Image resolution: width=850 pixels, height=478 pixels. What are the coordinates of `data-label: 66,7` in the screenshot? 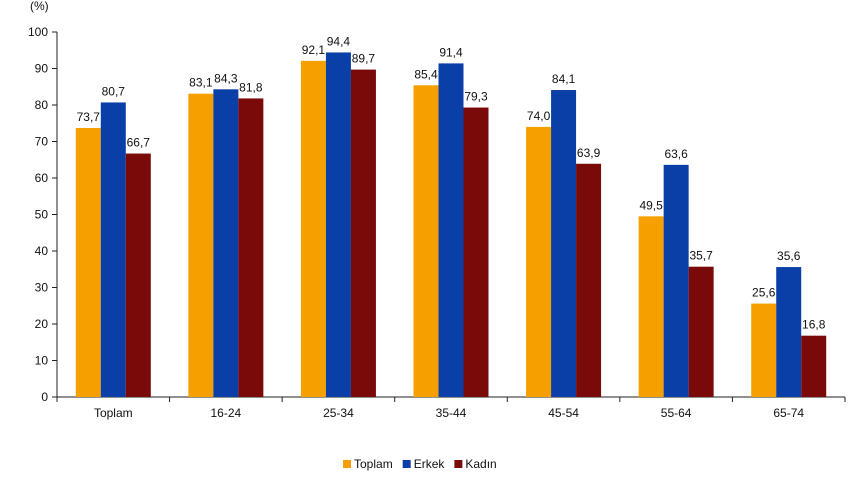 It's located at (139, 143).